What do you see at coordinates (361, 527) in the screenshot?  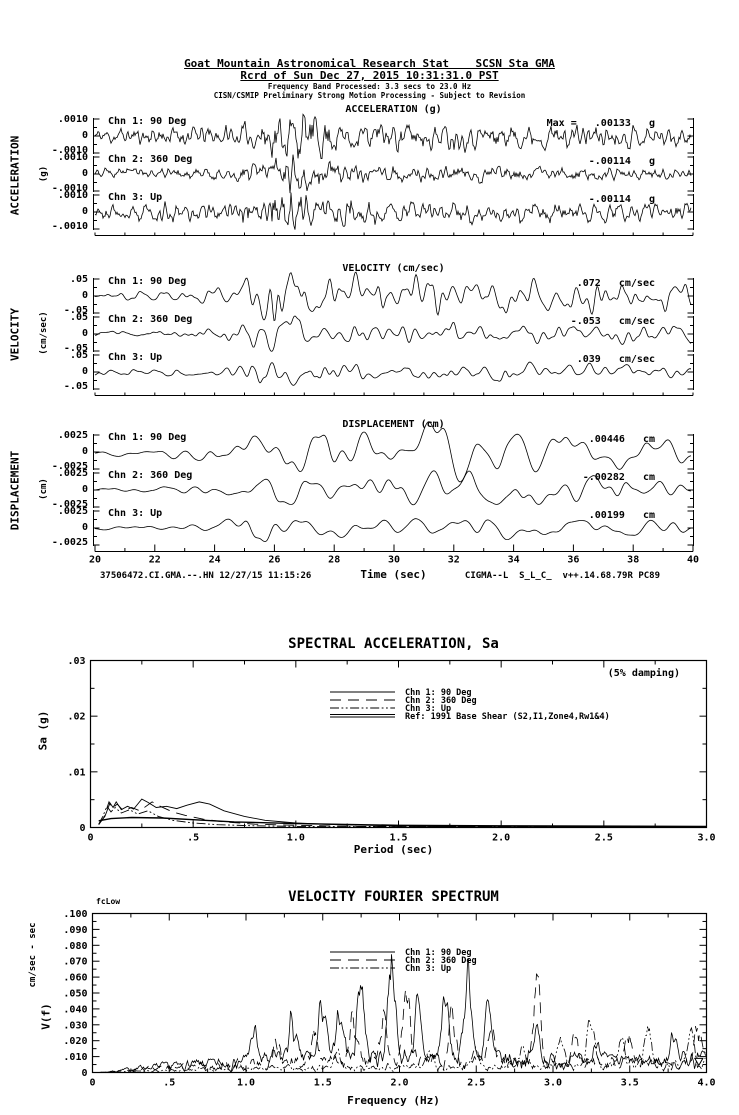 I see `disp-ch3-panel: .0025 0 -.0025 Chn 3: Up .00199 cm` at bounding box center [361, 527].